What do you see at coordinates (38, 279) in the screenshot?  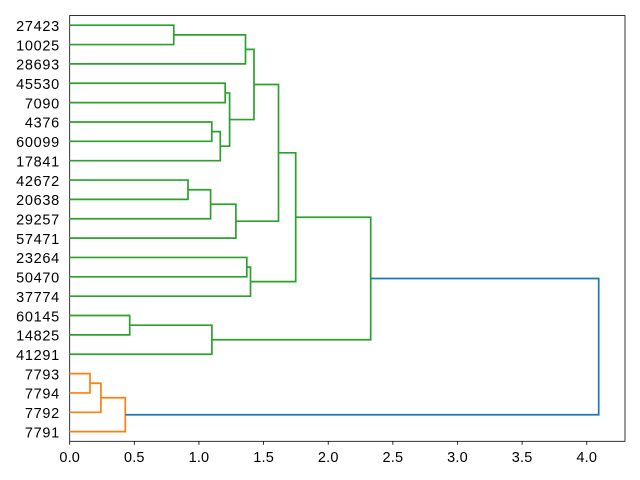 I see `svg-text: 50470` at bounding box center [38, 279].